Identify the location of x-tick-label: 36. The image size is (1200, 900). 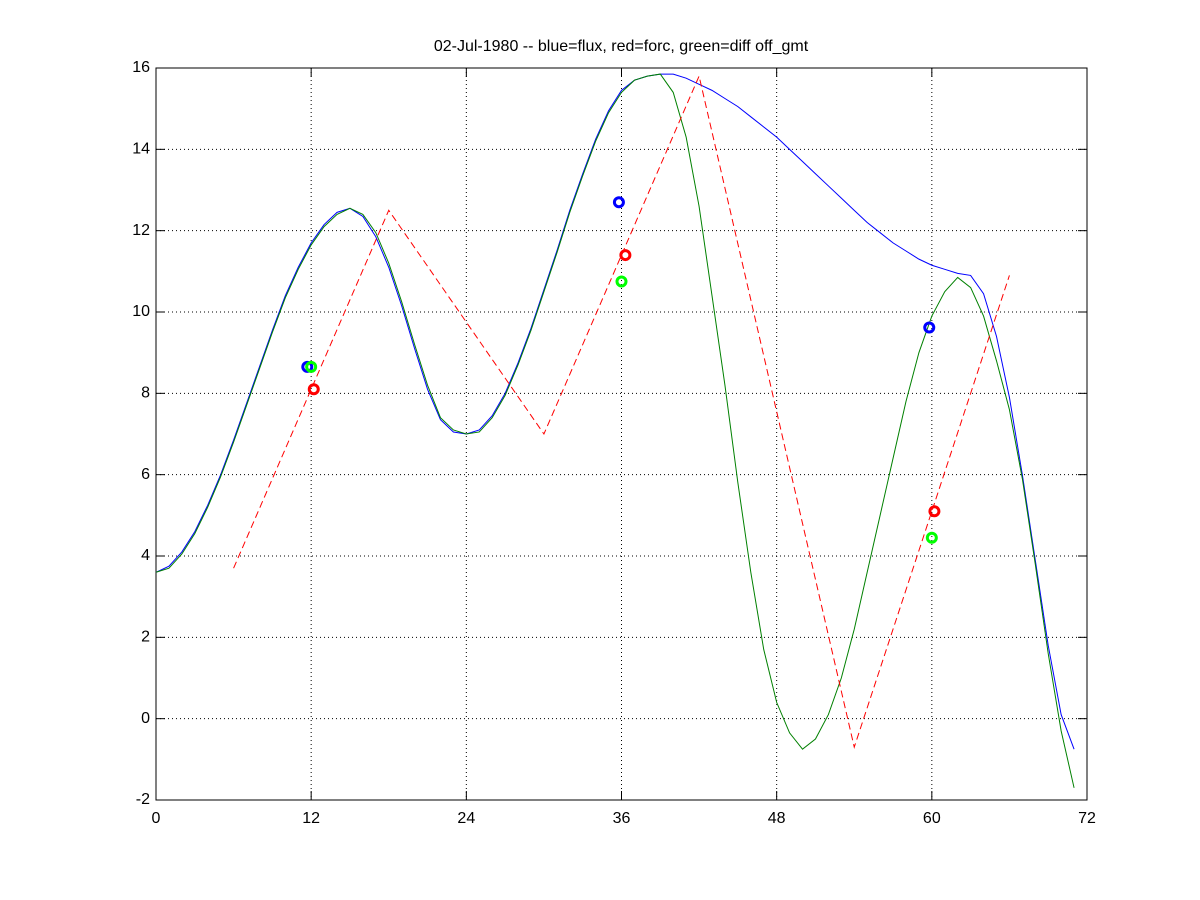
(622, 818).